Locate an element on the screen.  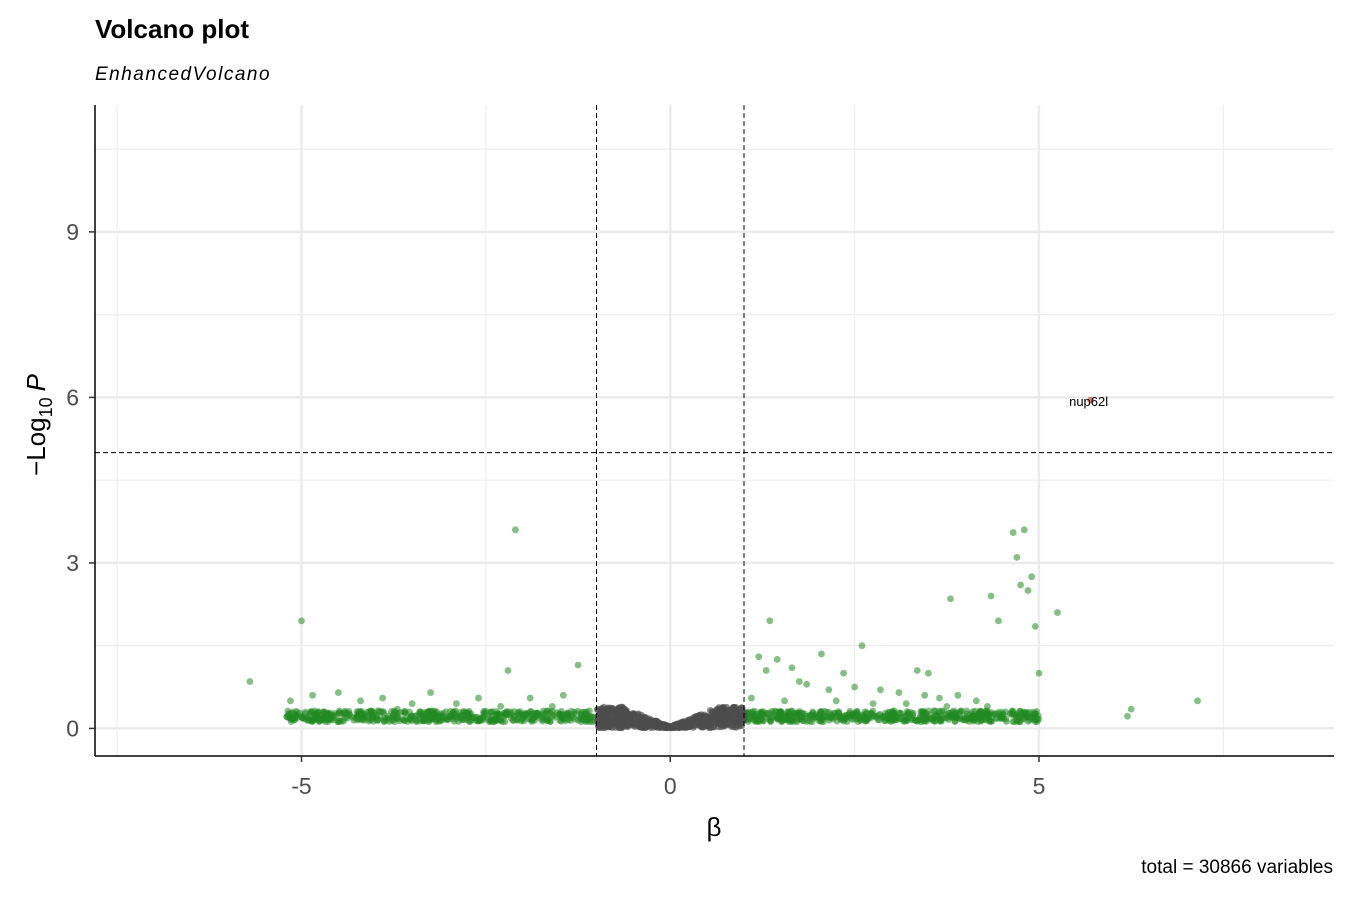
chart-subtitle: EnhancedVolcano is located at coordinates (183, 74).